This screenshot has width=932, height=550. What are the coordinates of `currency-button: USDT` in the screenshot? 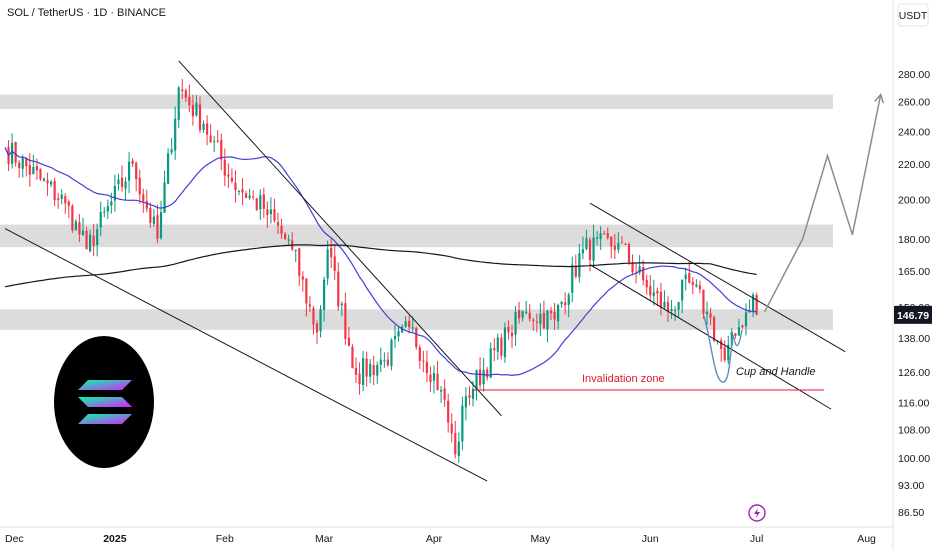 It's located at (913, 16).